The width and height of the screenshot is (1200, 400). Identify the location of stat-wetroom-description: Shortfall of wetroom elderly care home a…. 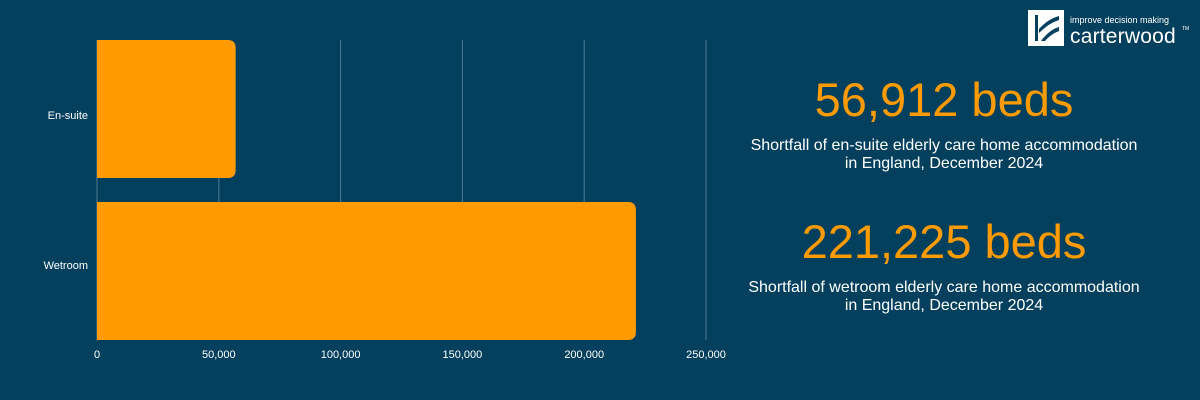
(944, 296).